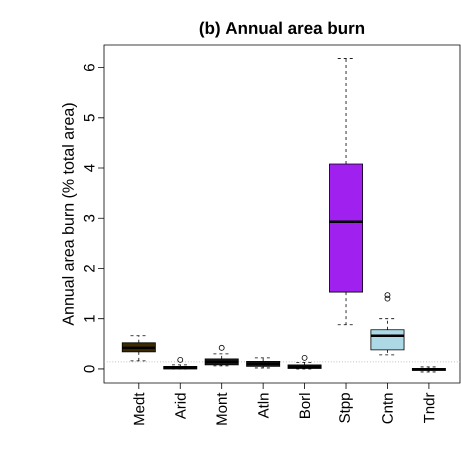 The image size is (461, 460). Describe the element at coordinates (346, 408) in the screenshot. I see `x-tick-label: Stpp` at that location.